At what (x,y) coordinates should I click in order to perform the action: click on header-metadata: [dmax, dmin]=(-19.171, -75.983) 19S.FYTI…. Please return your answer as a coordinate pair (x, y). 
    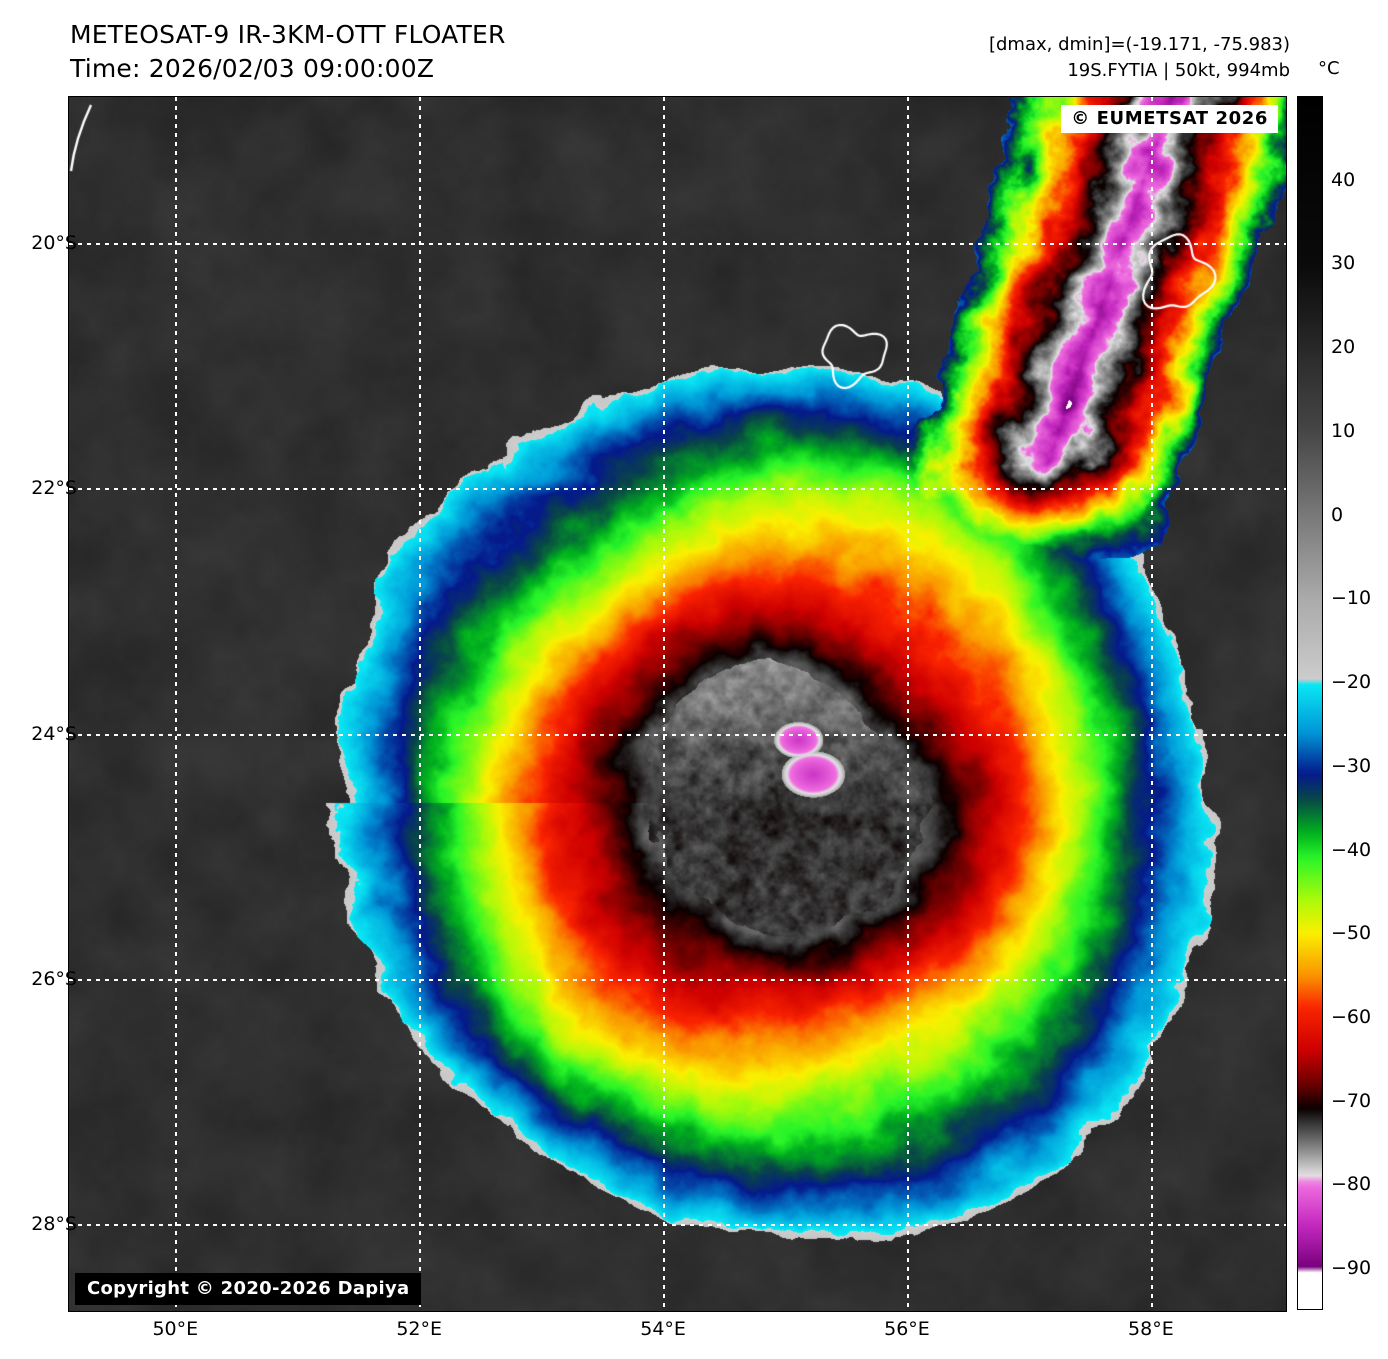
    Looking at the image, I should click on (1139, 58).